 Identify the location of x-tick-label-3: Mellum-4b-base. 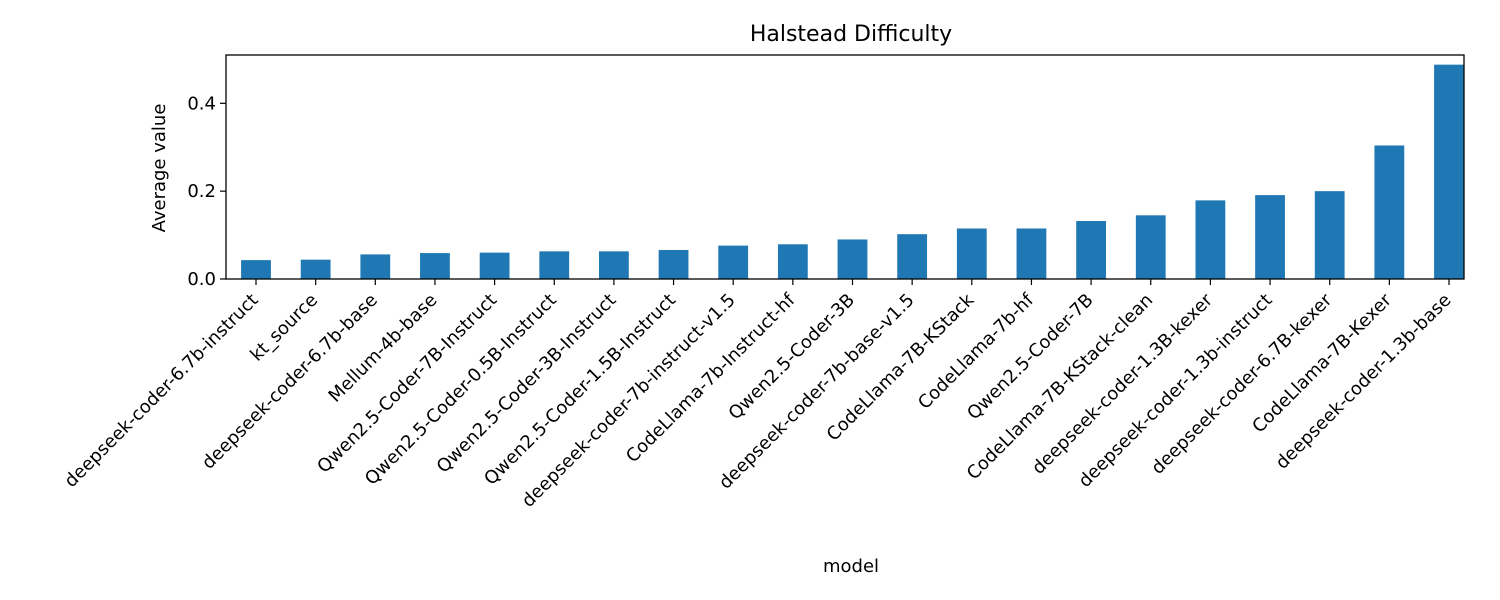
(383, 348).